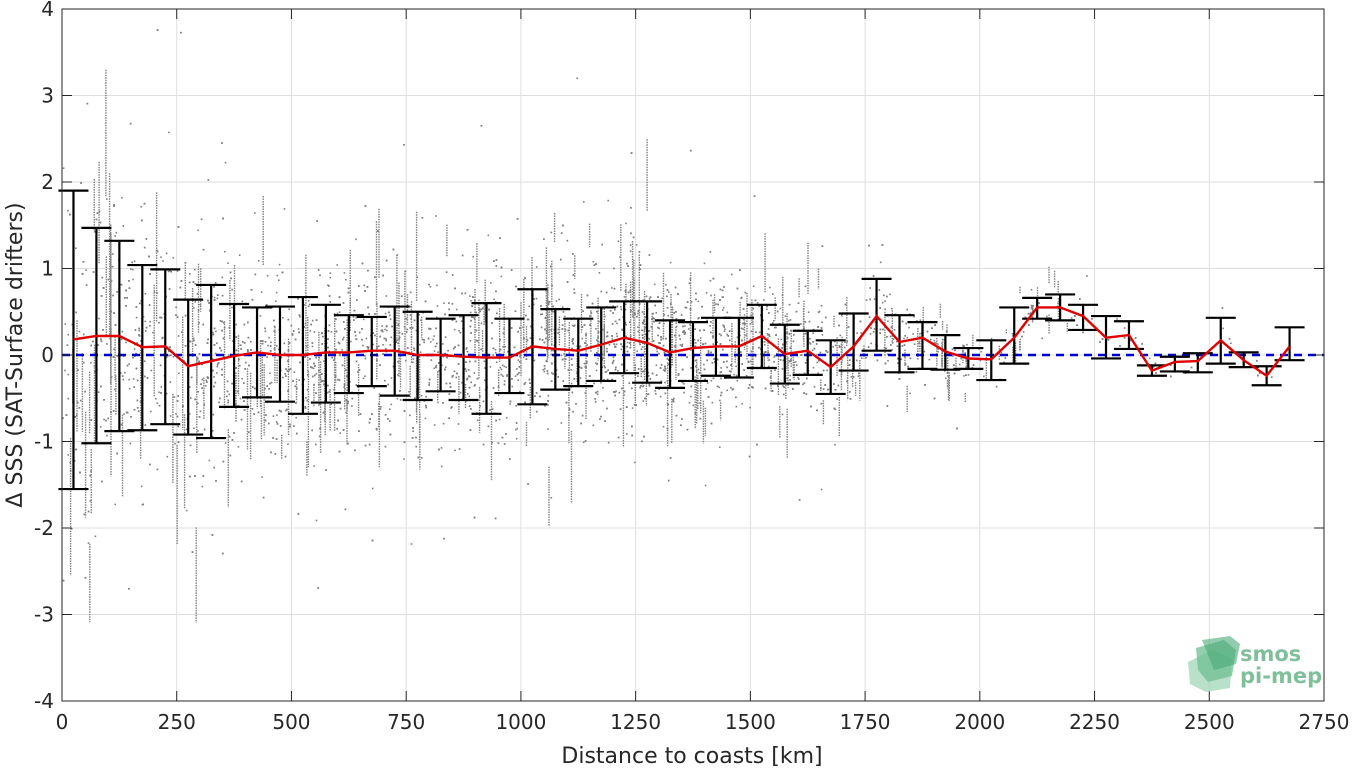 The width and height of the screenshot is (1352, 768). I want to click on y-tick-label: 3, so click(47, 96).